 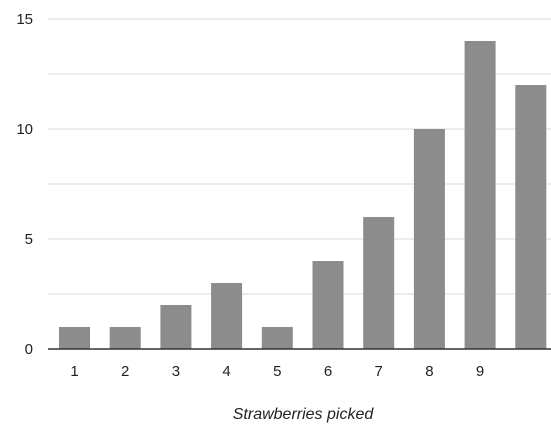 I want to click on y-axis-ticks: 0 5 10 15, so click(x=24, y=184).